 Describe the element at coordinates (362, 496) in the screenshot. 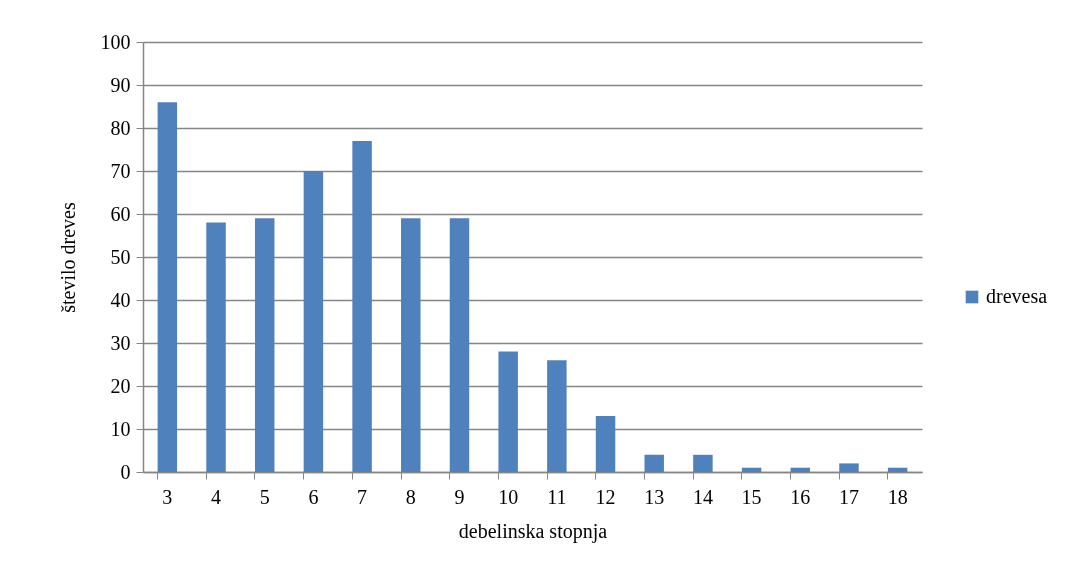

I see `x-tick-label: 7` at that location.